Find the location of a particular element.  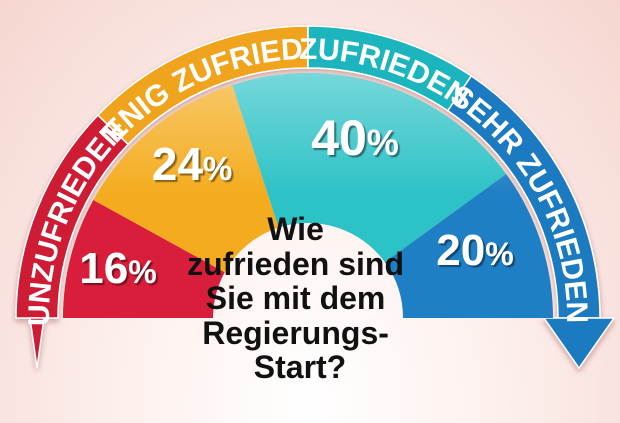

question-line-3: Sie mit dem is located at coordinates (296, 298).